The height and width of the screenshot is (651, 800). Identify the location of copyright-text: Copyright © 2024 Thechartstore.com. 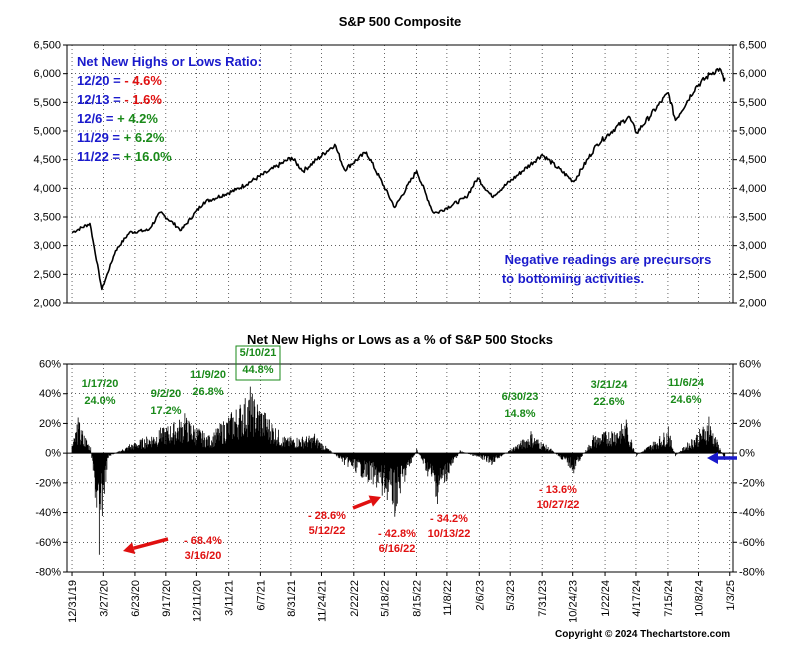
(643, 634).